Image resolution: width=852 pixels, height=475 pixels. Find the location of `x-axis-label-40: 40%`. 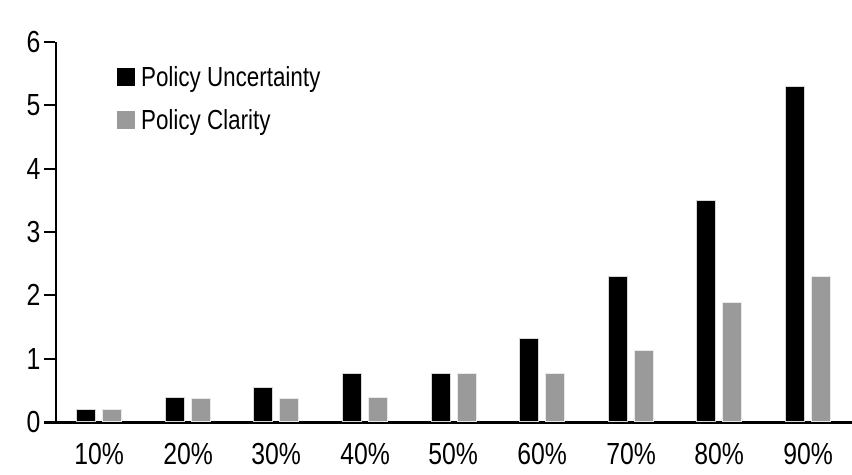

x-axis-label-40: 40% is located at coordinates (365, 453).